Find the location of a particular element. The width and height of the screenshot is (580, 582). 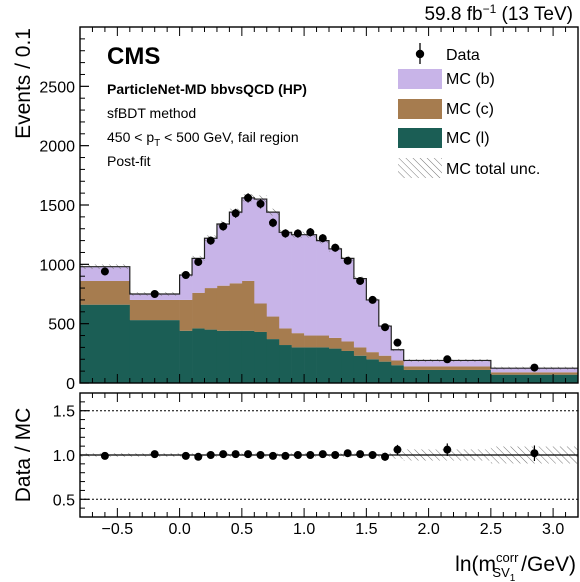

bar-mc-c--4 is located at coordinates (211, 309).